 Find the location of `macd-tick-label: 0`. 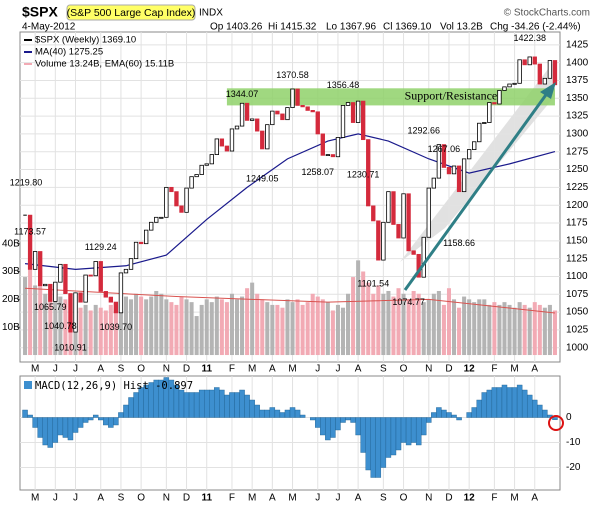

macd-tick-label: 0 is located at coordinates (569, 417).